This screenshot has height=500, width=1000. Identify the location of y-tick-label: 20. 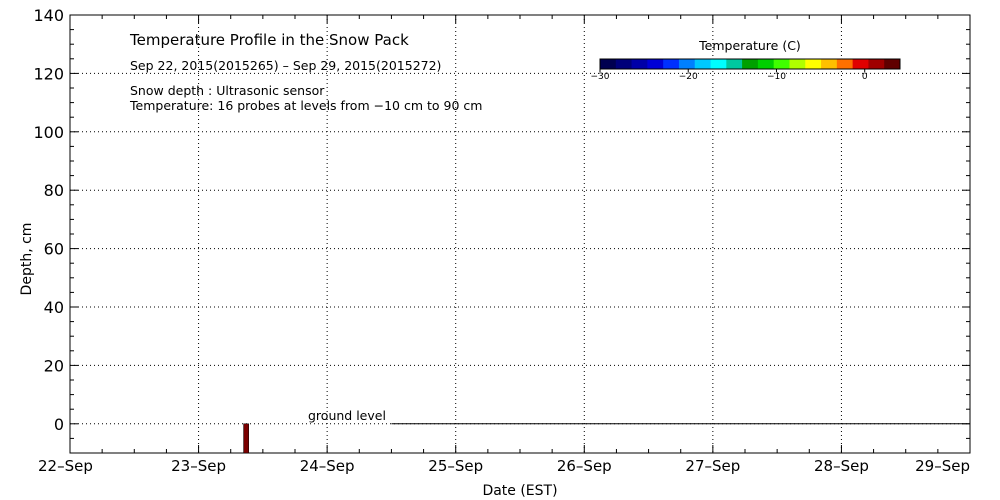
(54, 365).